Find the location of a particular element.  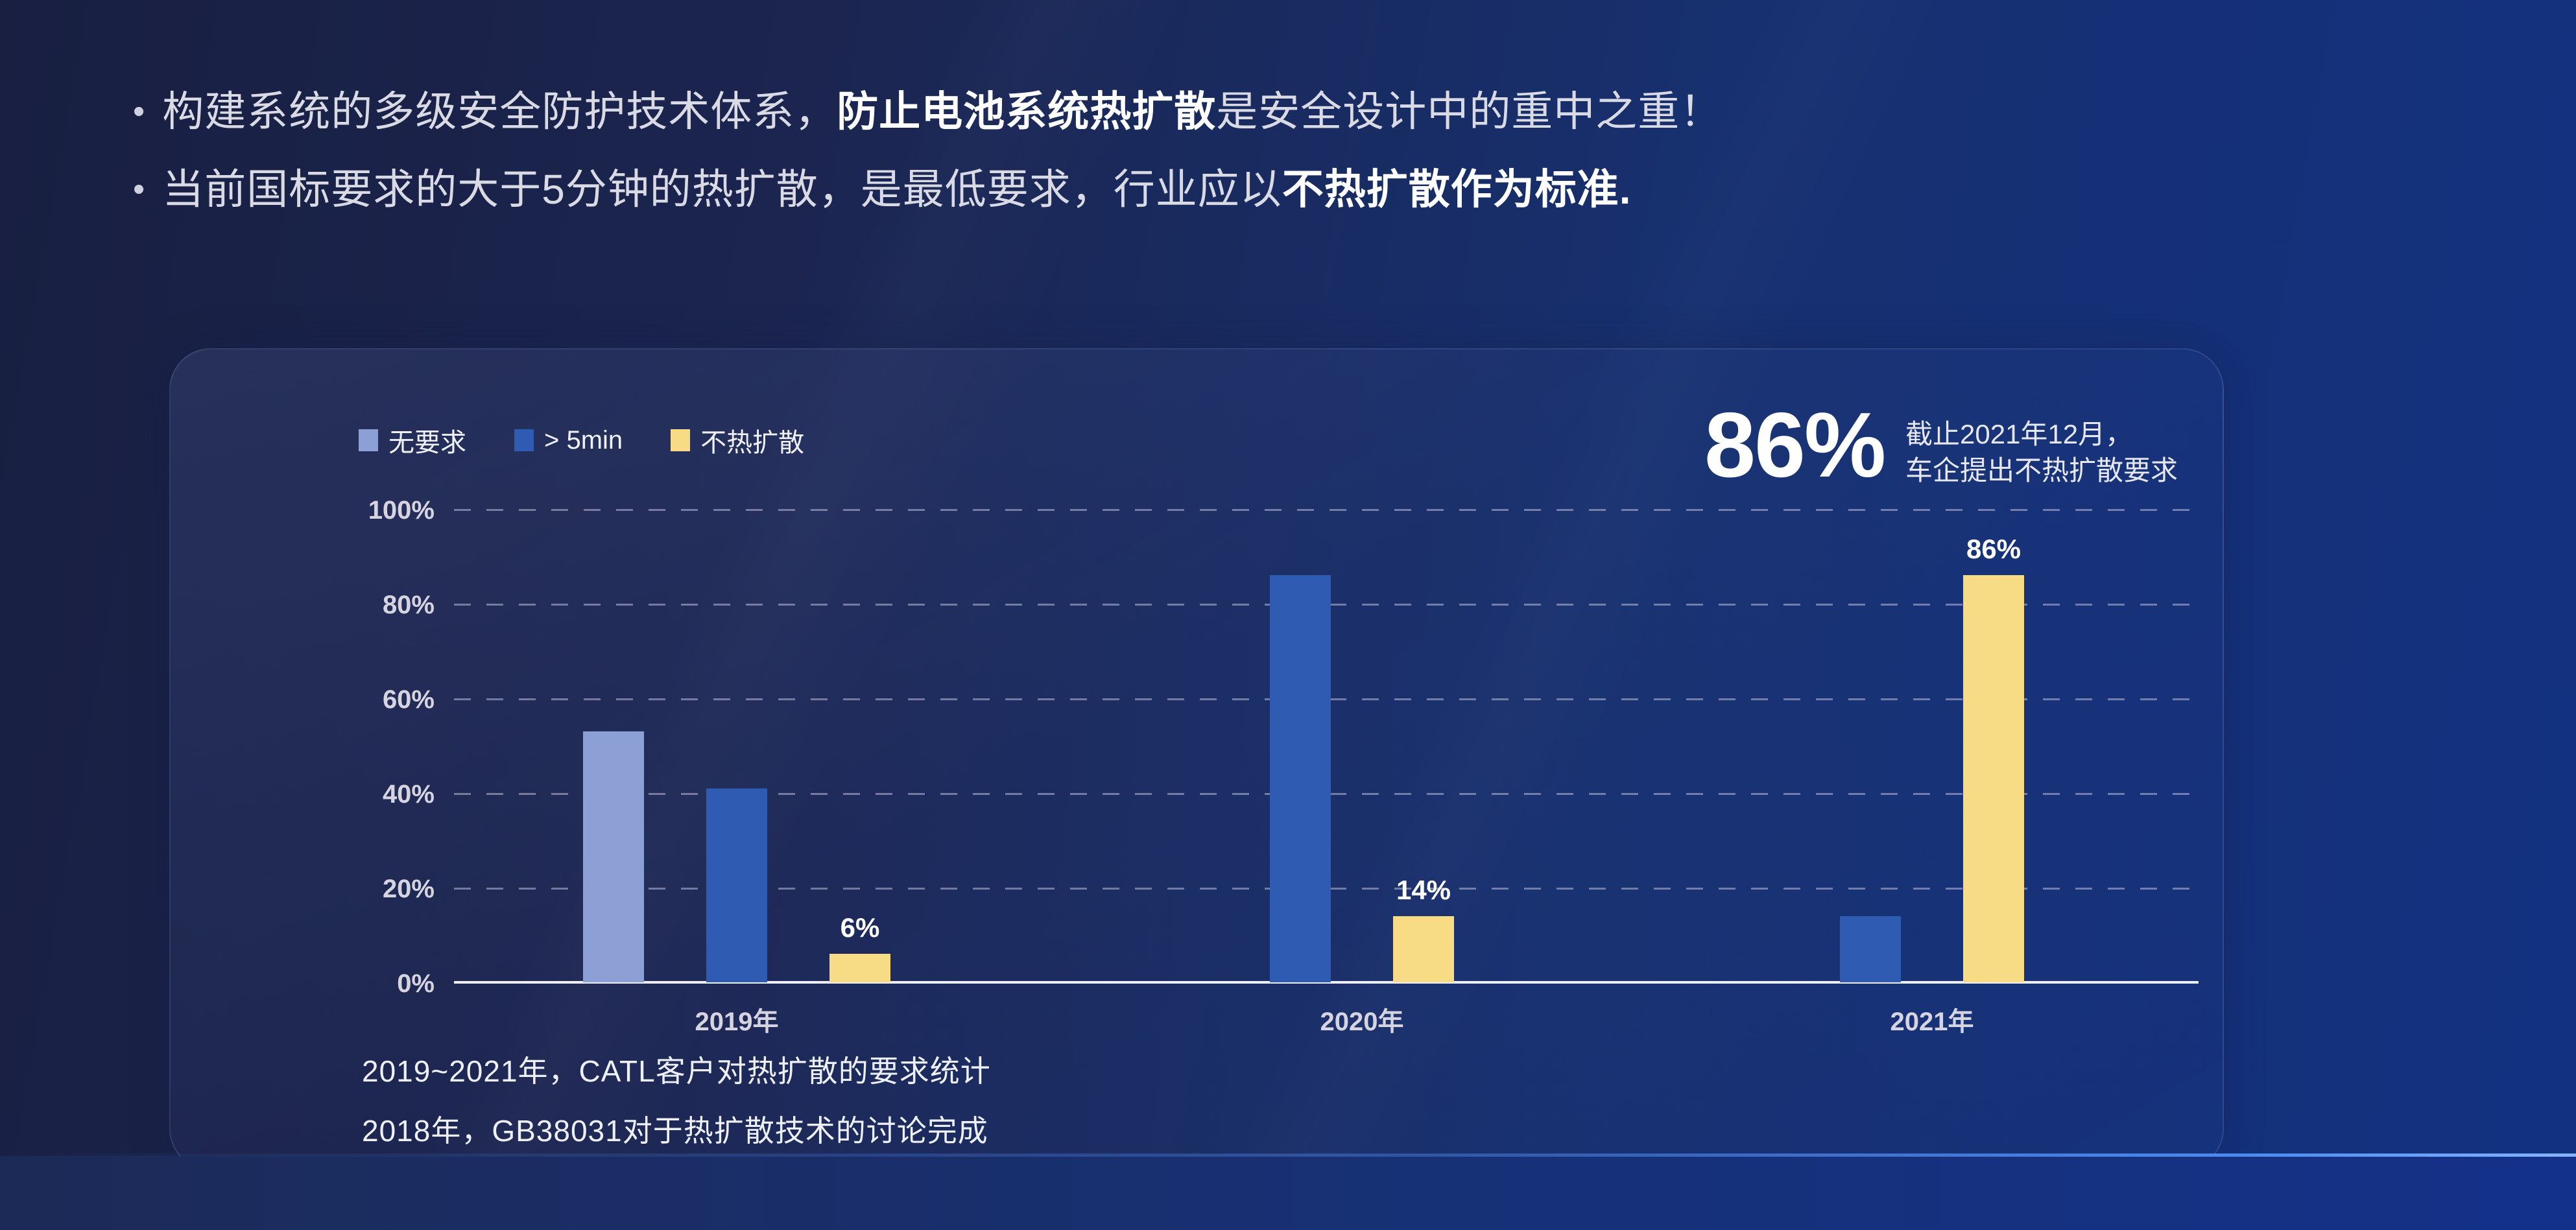

legend-label: > 5min is located at coordinates (583, 440).